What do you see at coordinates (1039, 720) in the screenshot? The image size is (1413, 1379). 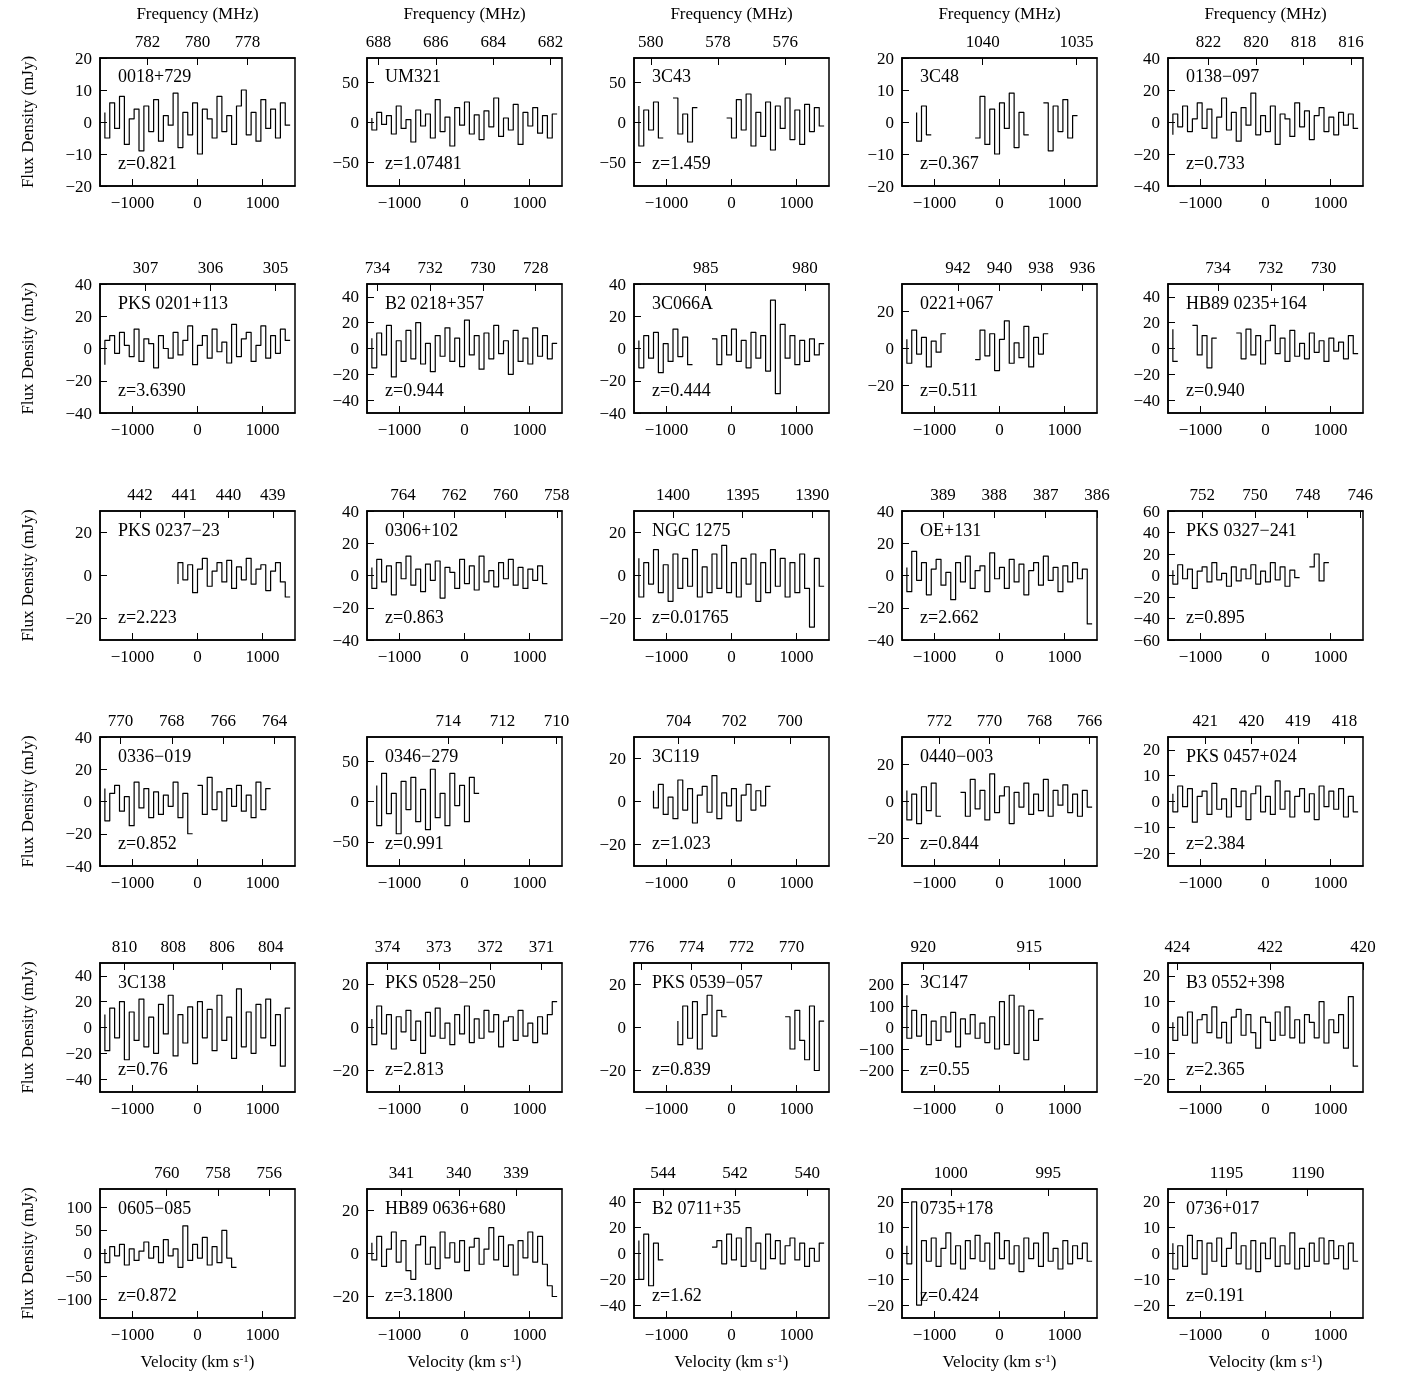 I see `x2-tick-label: 768` at bounding box center [1039, 720].